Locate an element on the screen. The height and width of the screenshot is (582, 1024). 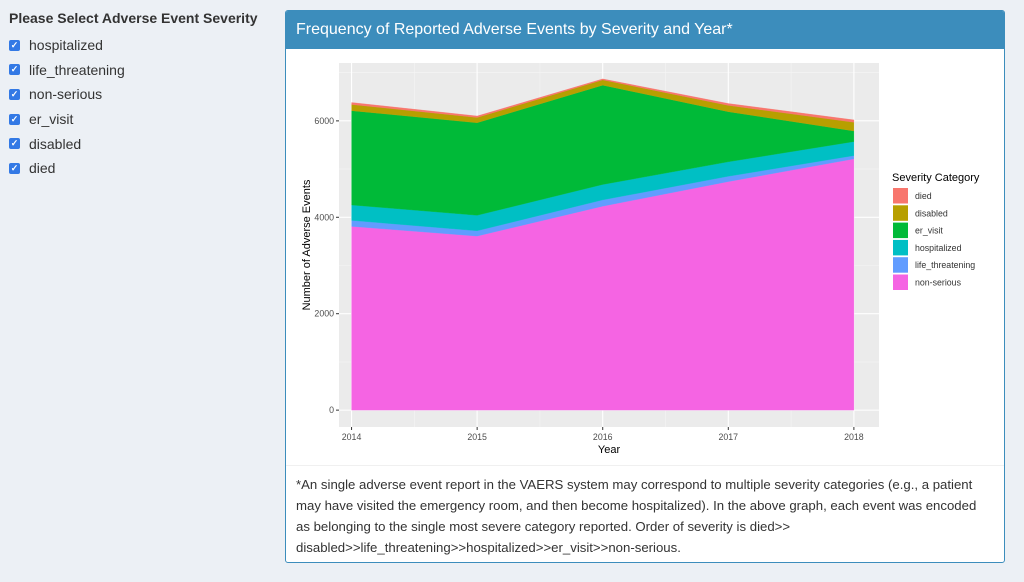
legend-label: disabled is located at coordinates (931, 213).